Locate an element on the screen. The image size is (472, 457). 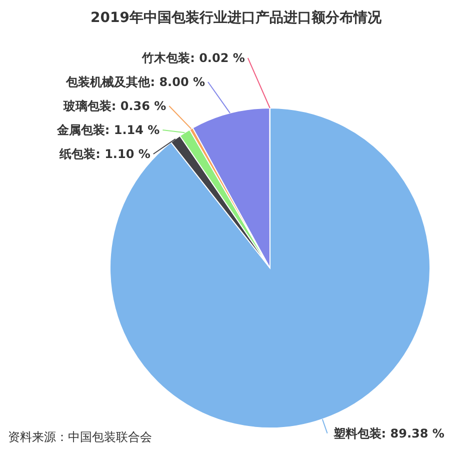
slice-label: 包装机械及其他: 8.00 % is located at coordinates (135, 82).